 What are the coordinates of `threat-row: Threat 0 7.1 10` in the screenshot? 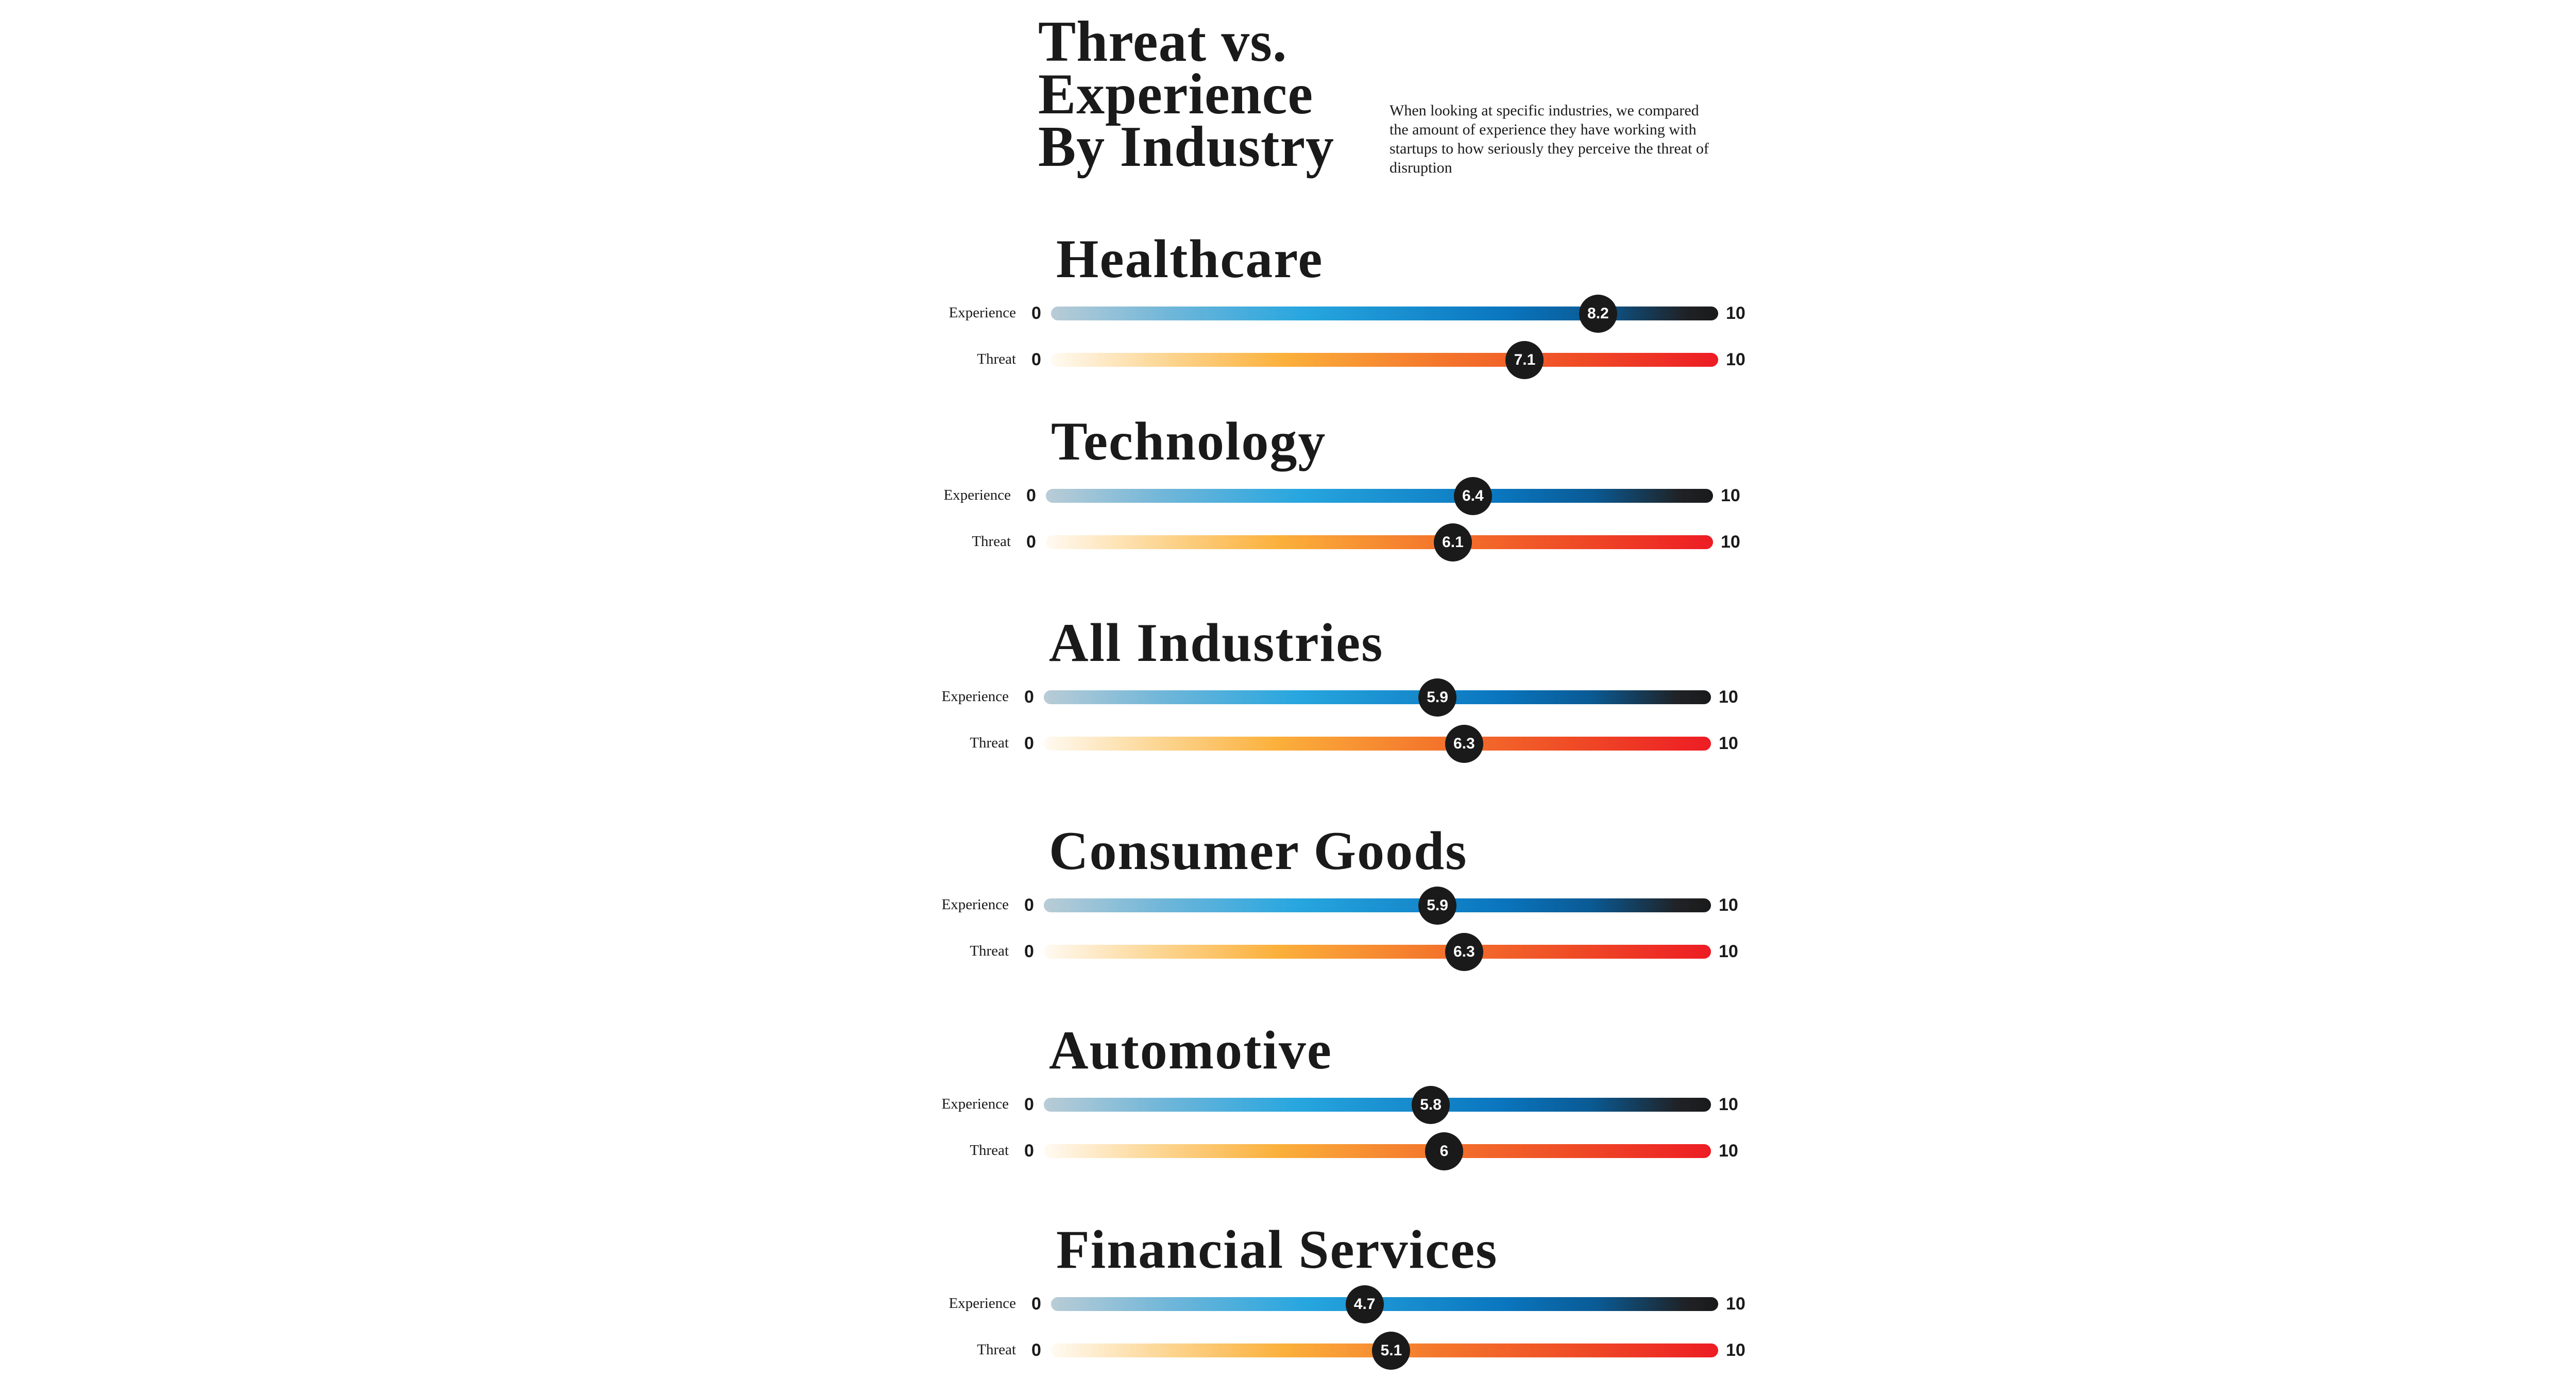 It's located at (1361, 360).